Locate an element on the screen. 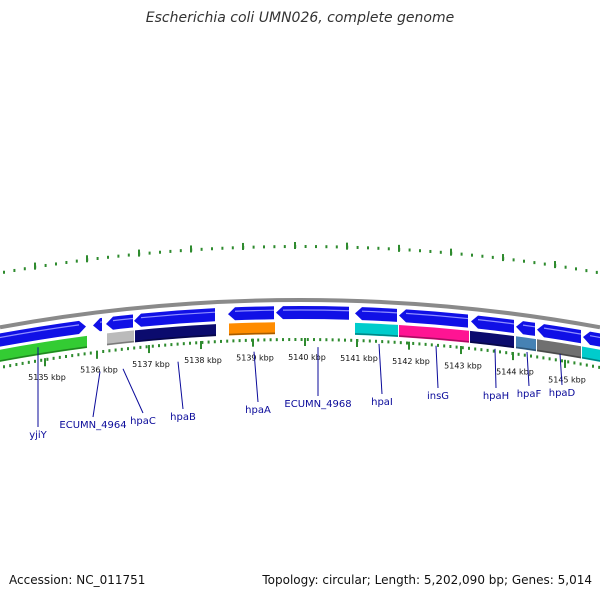 The height and width of the screenshot is (600, 600). gene-label-hpai: hpaI is located at coordinates (382, 402).